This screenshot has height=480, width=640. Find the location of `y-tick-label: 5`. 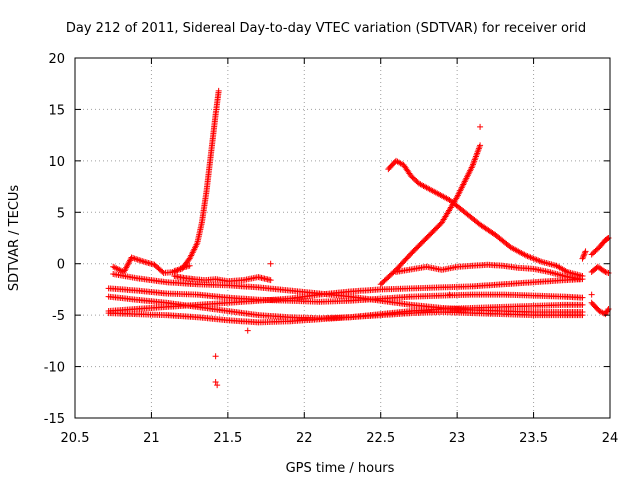

y-tick-label: 5 is located at coordinates (61, 213).